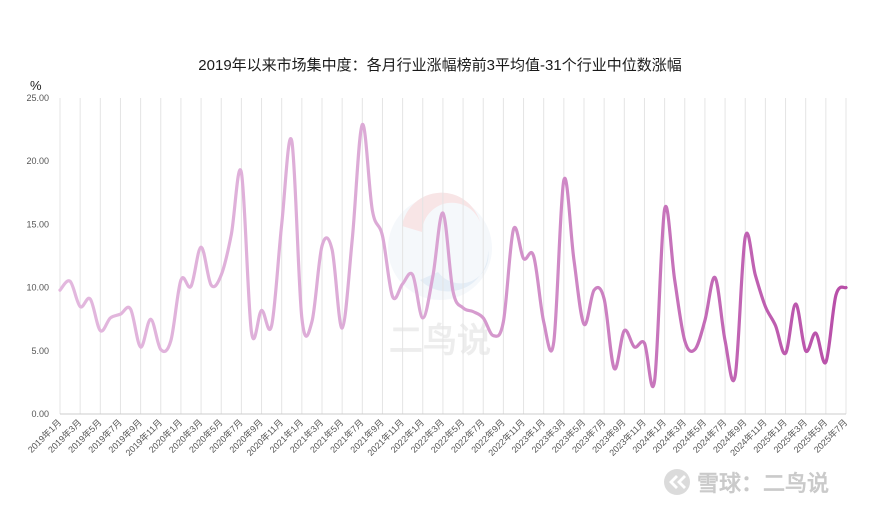 The width and height of the screenshot is (876, 515). What do you see at coordinates (37, 288) in the screenshot?
I see `y-tick-label: 10.00` at bounding box center [37, 288].